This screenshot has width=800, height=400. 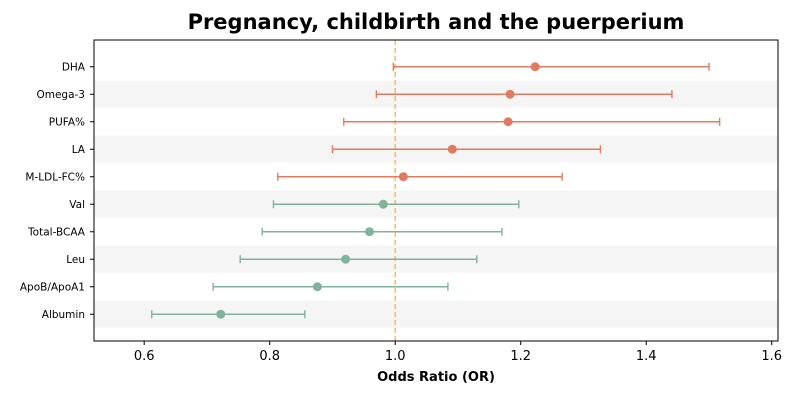 What do you see at coordinates (520, 356) in the screenshot?
I see `x-tick-label: 1.2` at bounding box center [520, 356].